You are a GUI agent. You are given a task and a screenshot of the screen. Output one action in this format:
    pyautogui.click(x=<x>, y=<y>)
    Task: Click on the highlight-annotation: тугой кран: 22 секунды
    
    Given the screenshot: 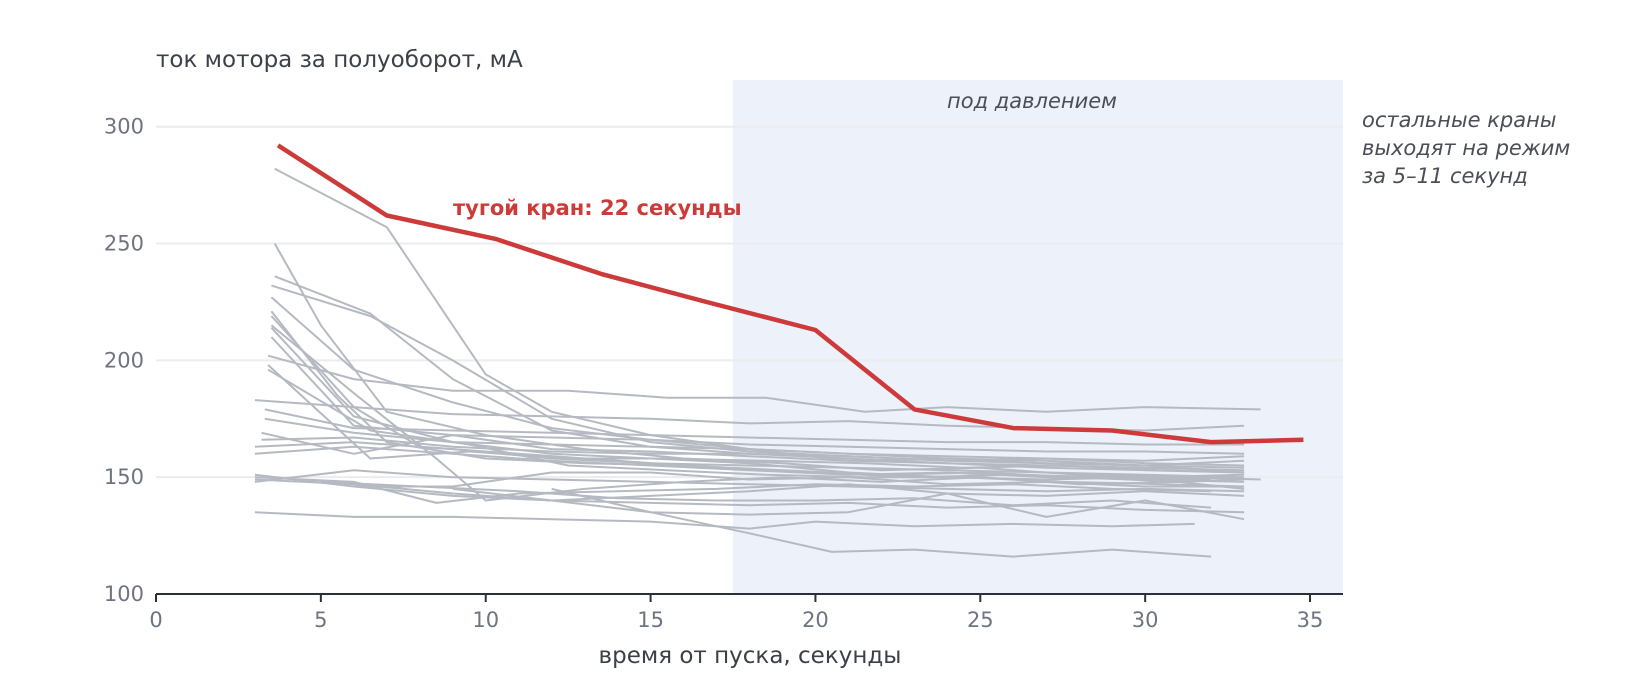 What is the action you would take?
    pyautogui.click(x=597, y=208)
    